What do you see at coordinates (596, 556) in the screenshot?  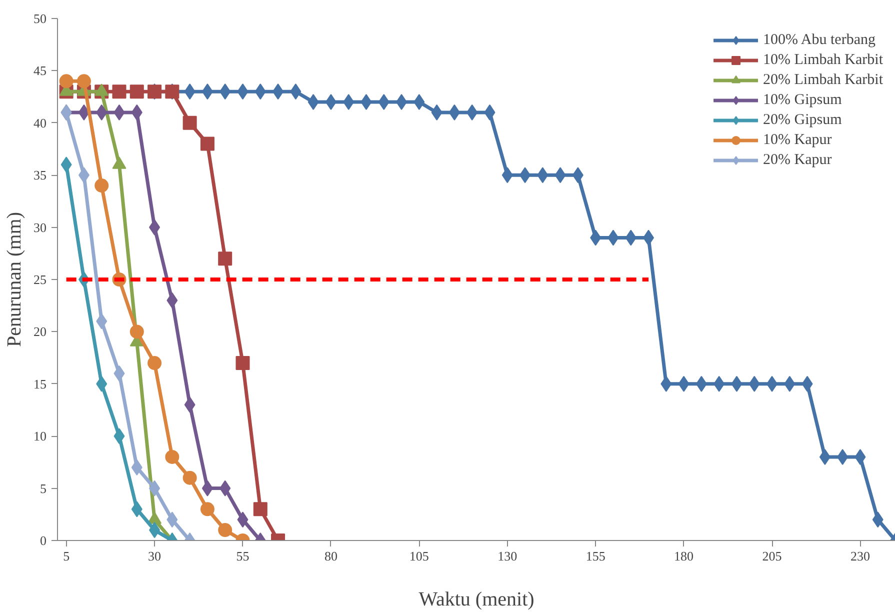 I see `x-tick-label: 155` at bounding box center [596, 556].